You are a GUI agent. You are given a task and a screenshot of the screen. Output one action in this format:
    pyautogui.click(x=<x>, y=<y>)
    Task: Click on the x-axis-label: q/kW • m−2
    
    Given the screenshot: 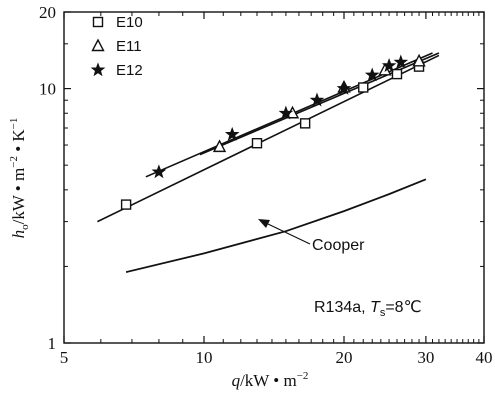 What is the action you would take?
    pyautogui.click(x=270, y=380)
    